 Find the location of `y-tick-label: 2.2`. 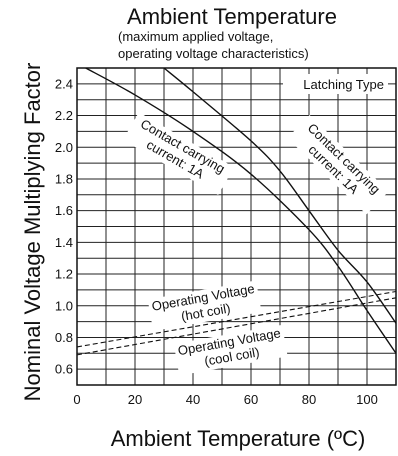

y-tick-label: 2.2 is located at coordinates (64, 115).